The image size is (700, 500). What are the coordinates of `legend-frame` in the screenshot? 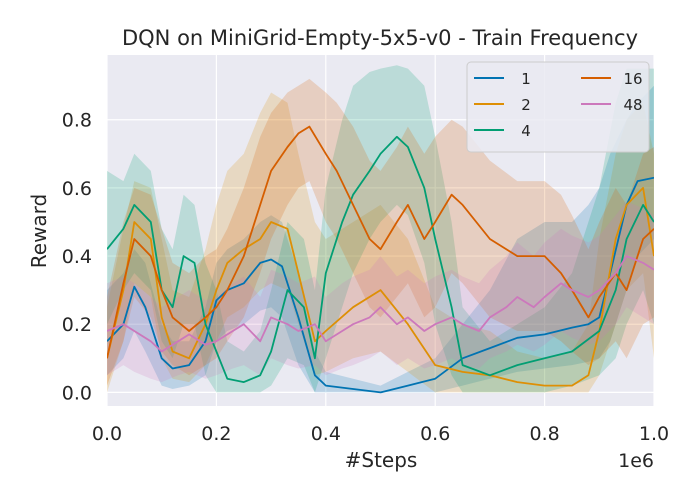 It's located at (558, 107).